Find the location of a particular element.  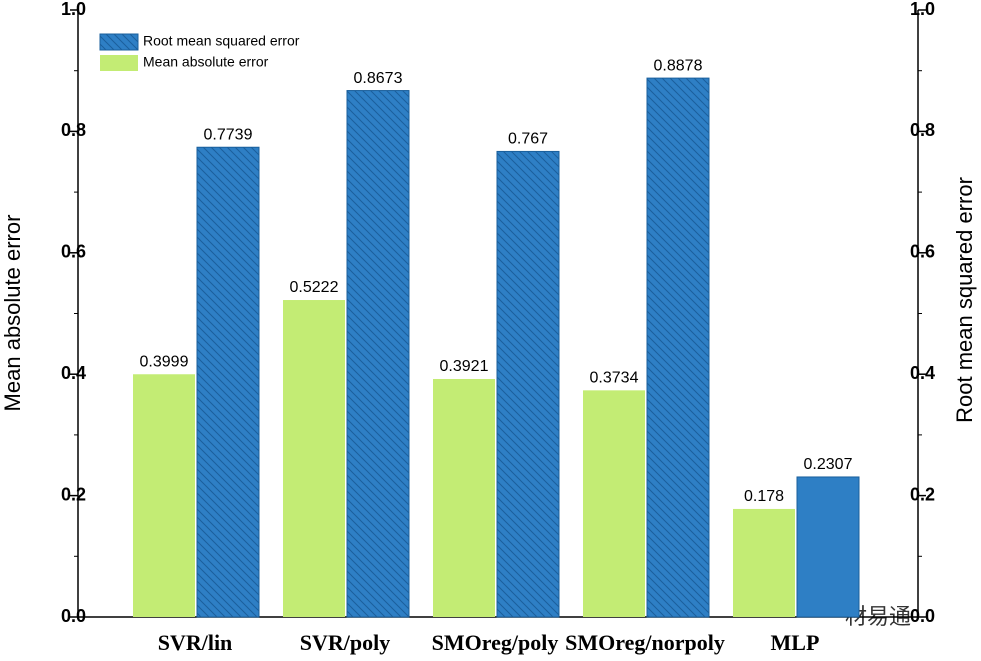

legend-label: Root mean squared error is located at coordinates (221, 41).